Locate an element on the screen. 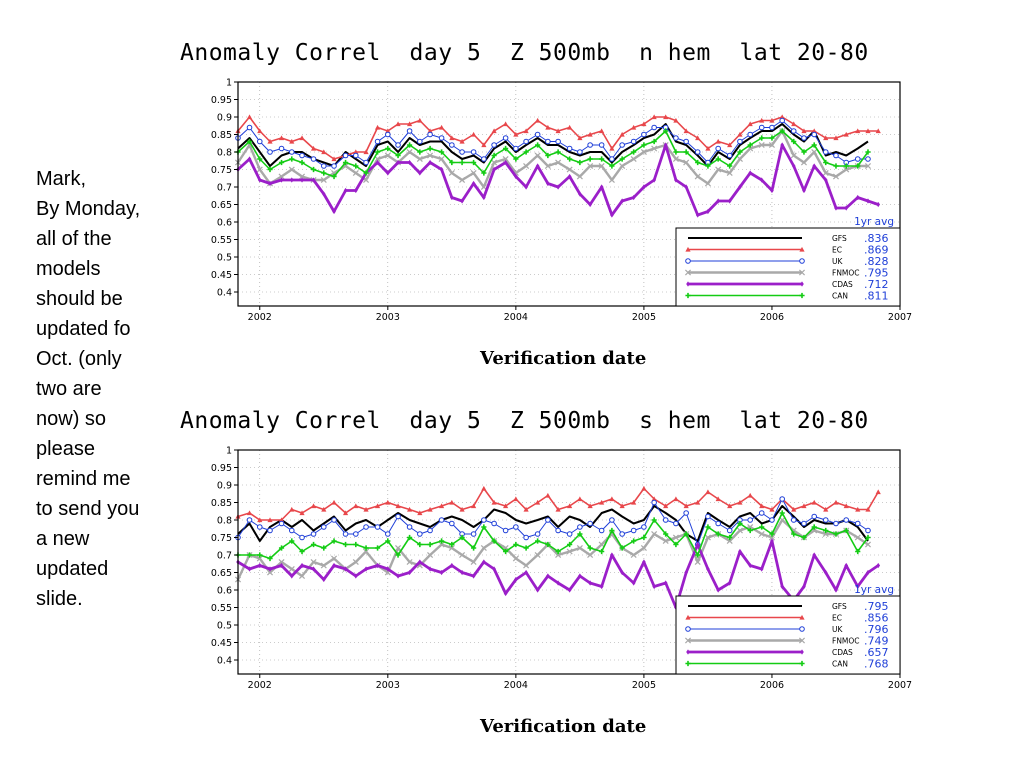  legend-label: FNMOC is located at coordinates (846, 641).